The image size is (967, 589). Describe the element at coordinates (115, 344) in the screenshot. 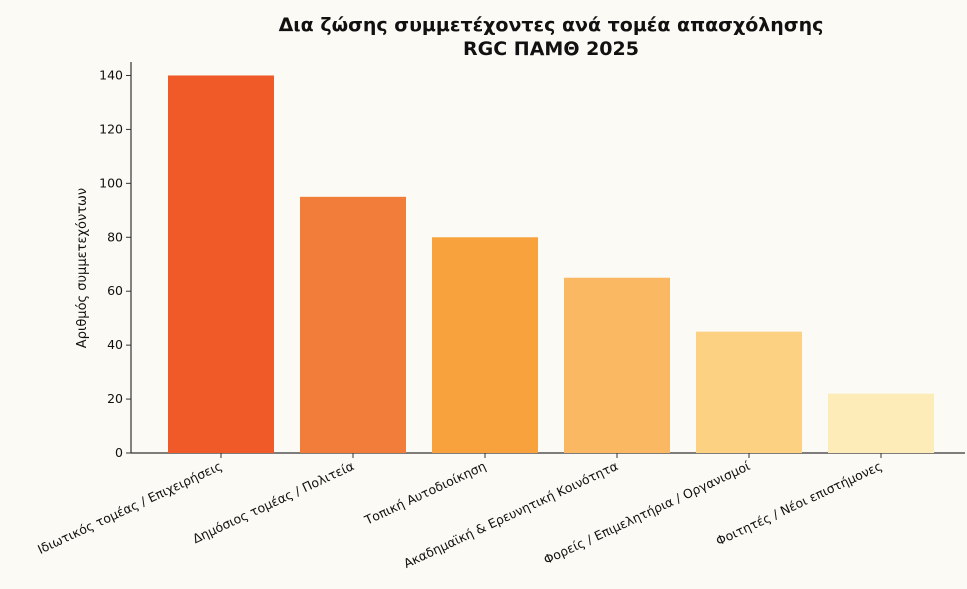

I see `y-tick-label: 40` at that location.